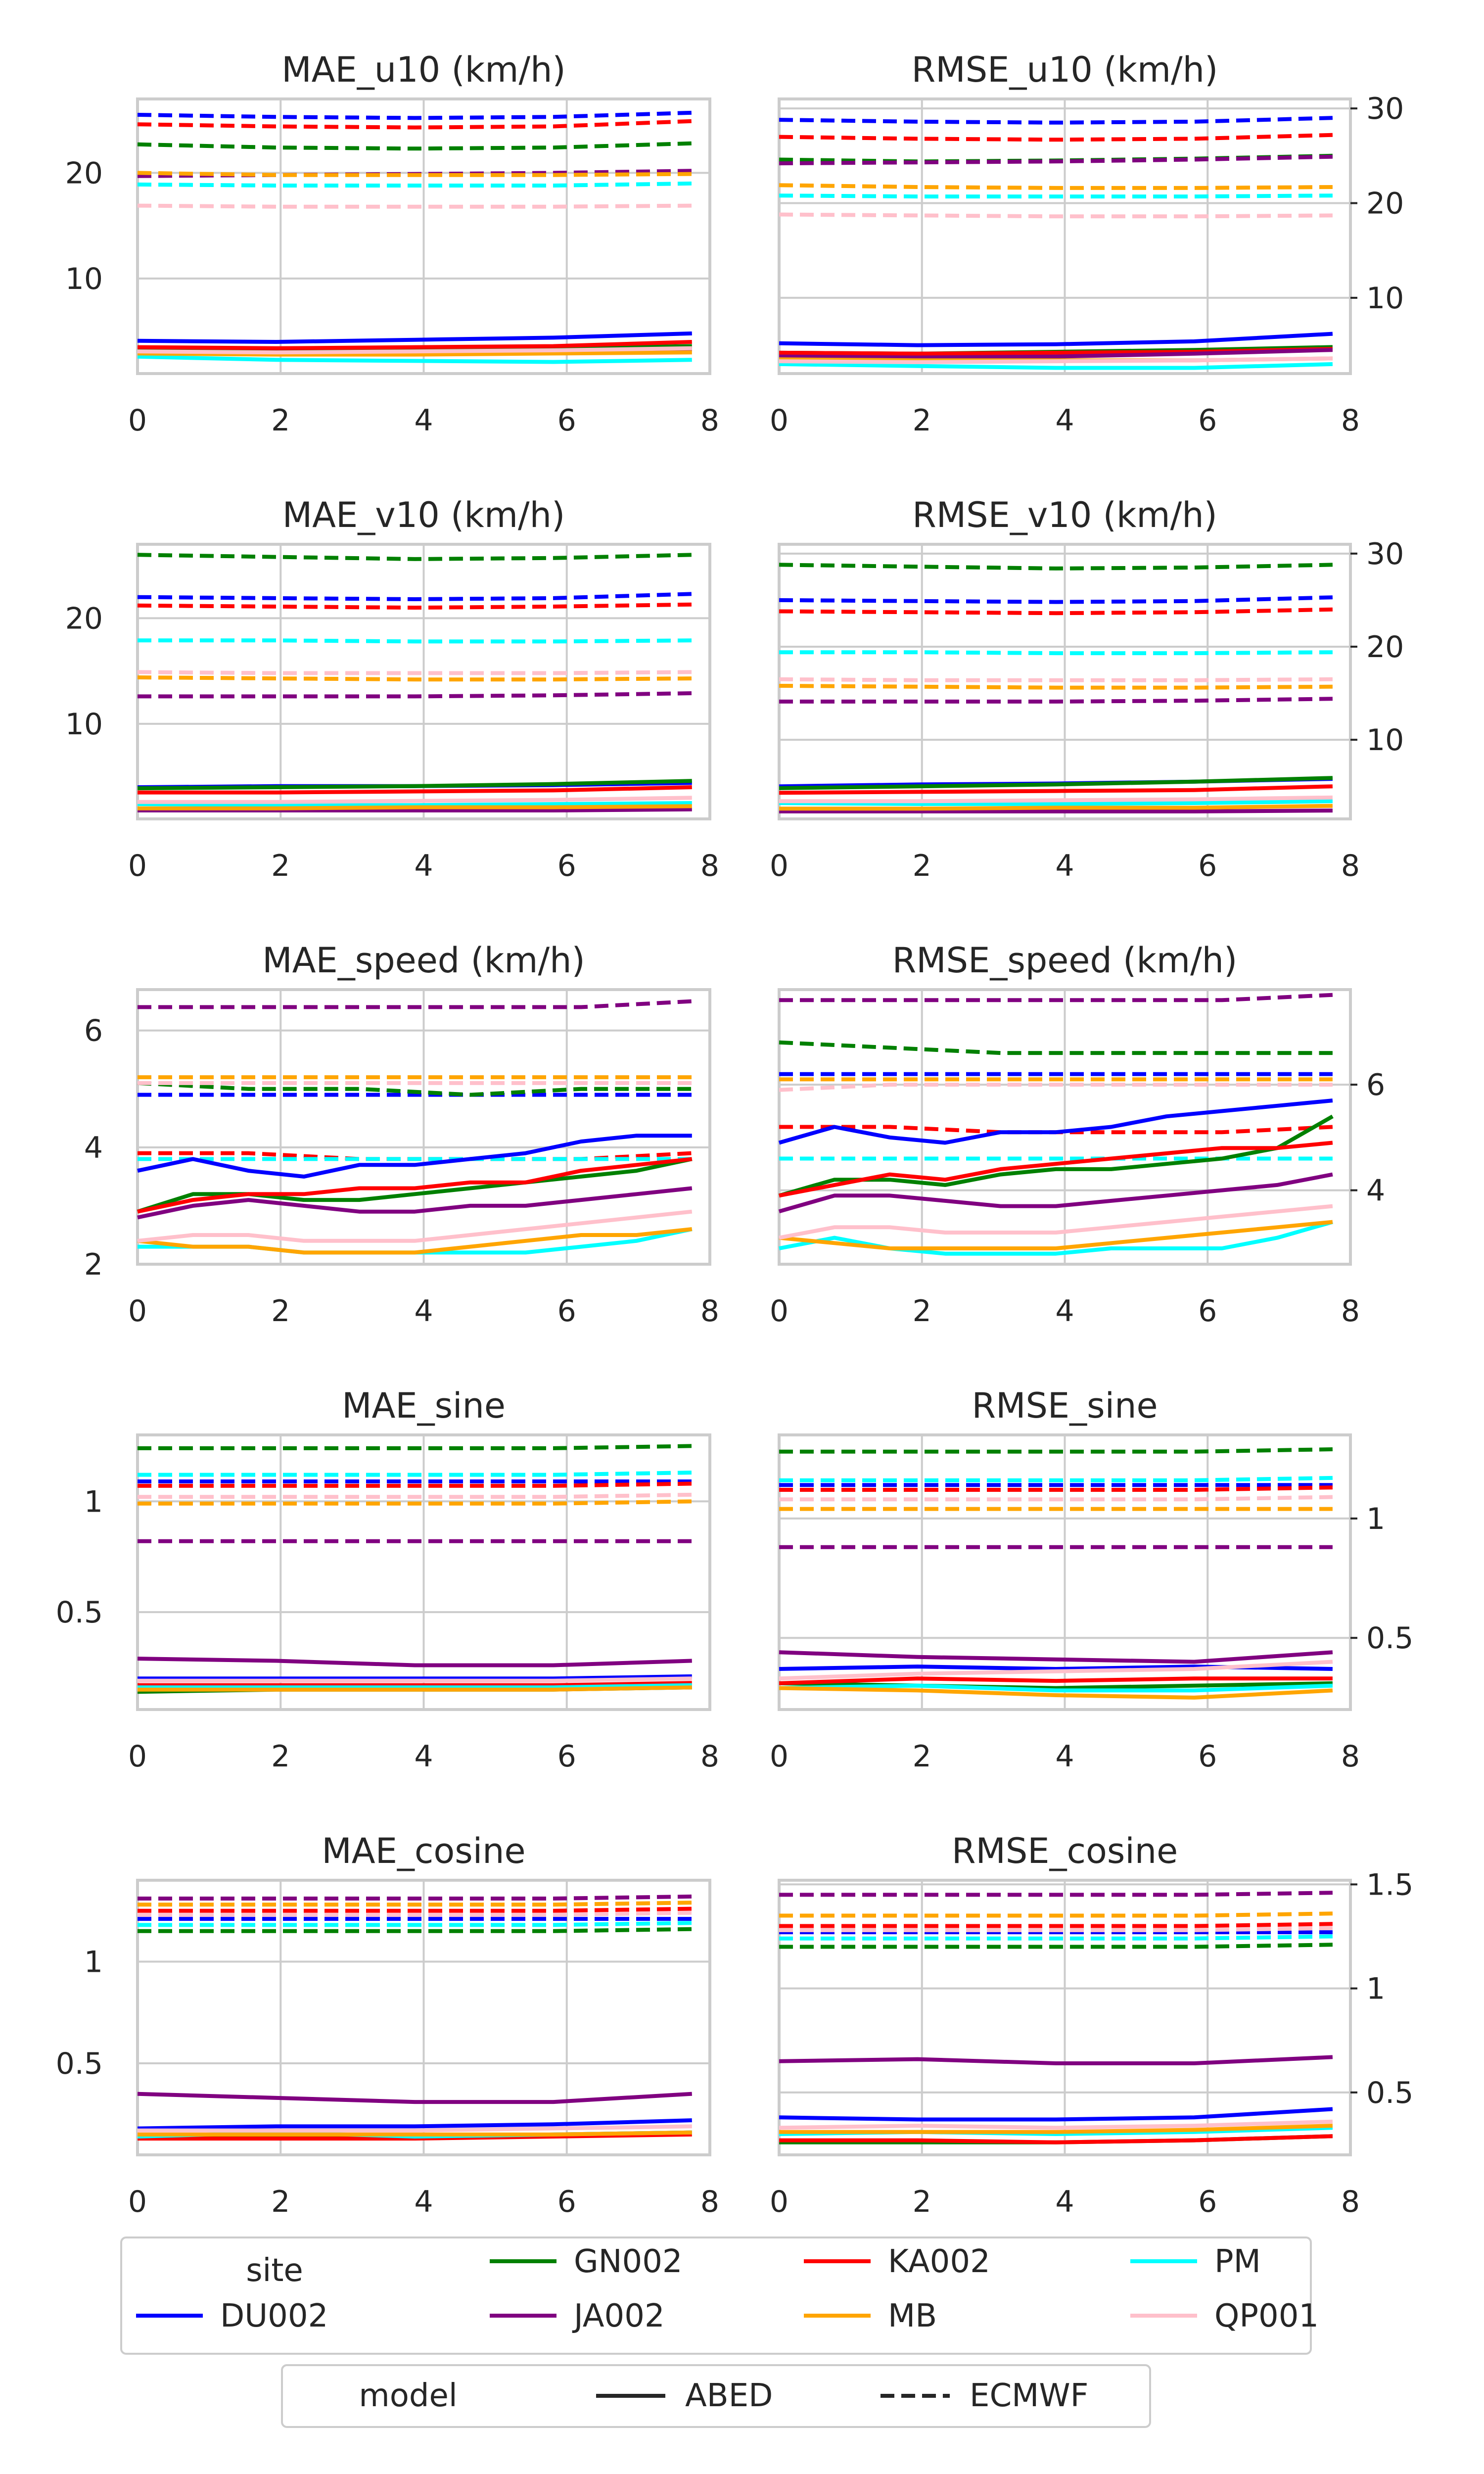  I want to click on site-legend-box, so click(716, 2295).